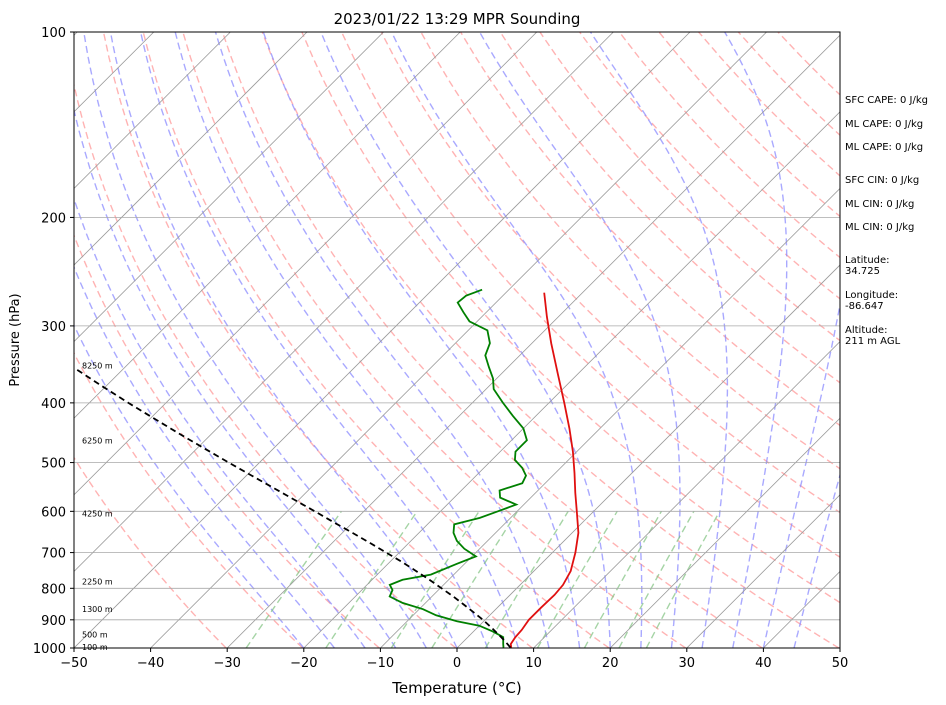 This screenshot has width=946, height=705. I want to click on x-tick-label: −50, so click(73, 663).